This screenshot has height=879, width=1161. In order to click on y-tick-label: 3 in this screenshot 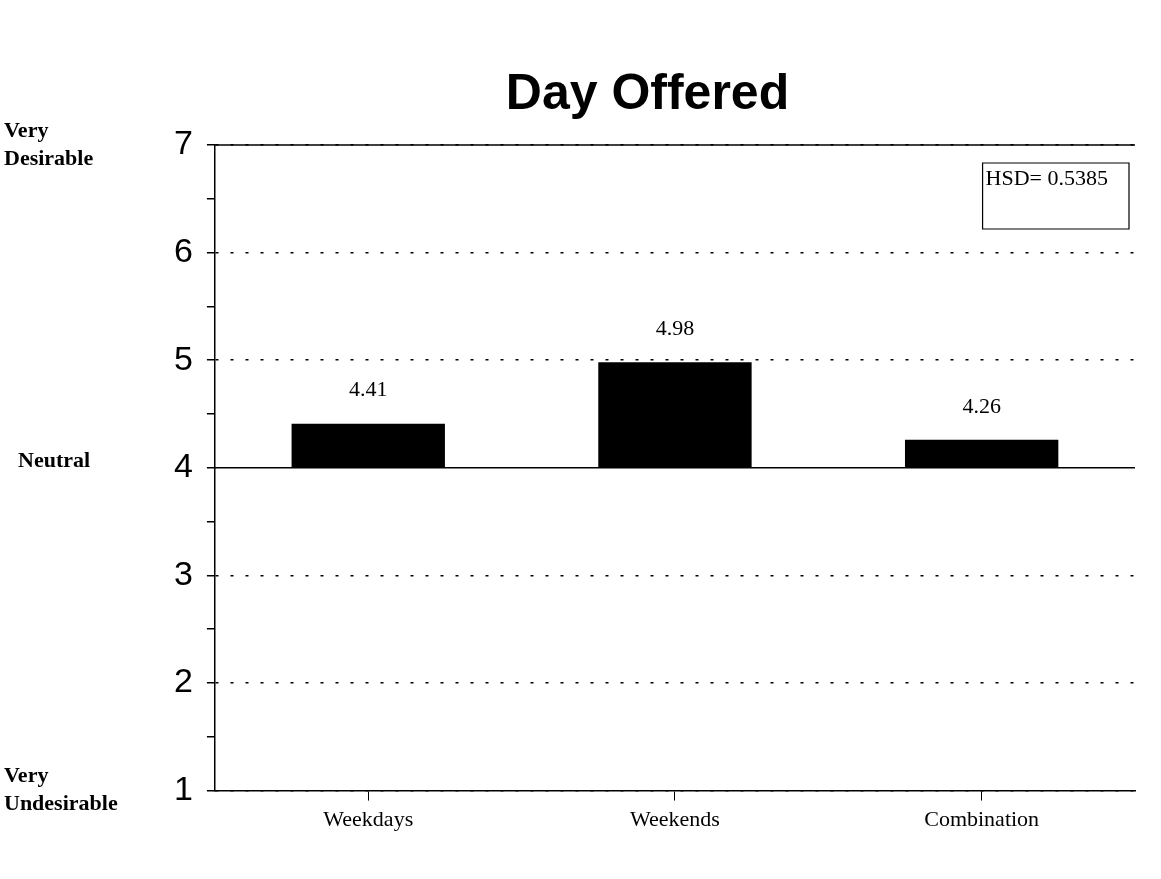, I will do `click(183, 572)`.